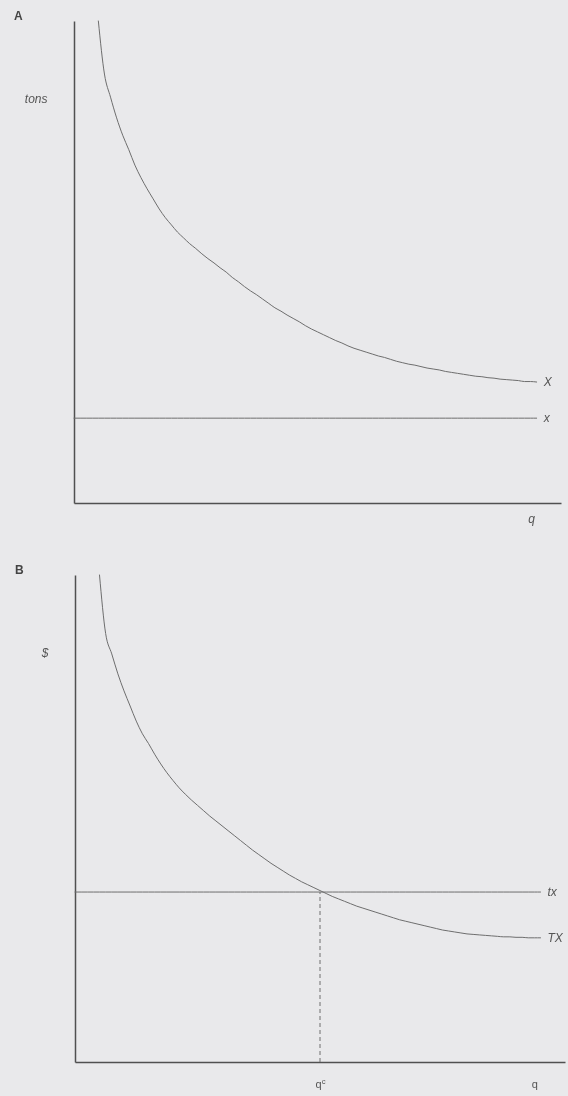  I want to click on y-axis-title: tons, so click(36, 98).